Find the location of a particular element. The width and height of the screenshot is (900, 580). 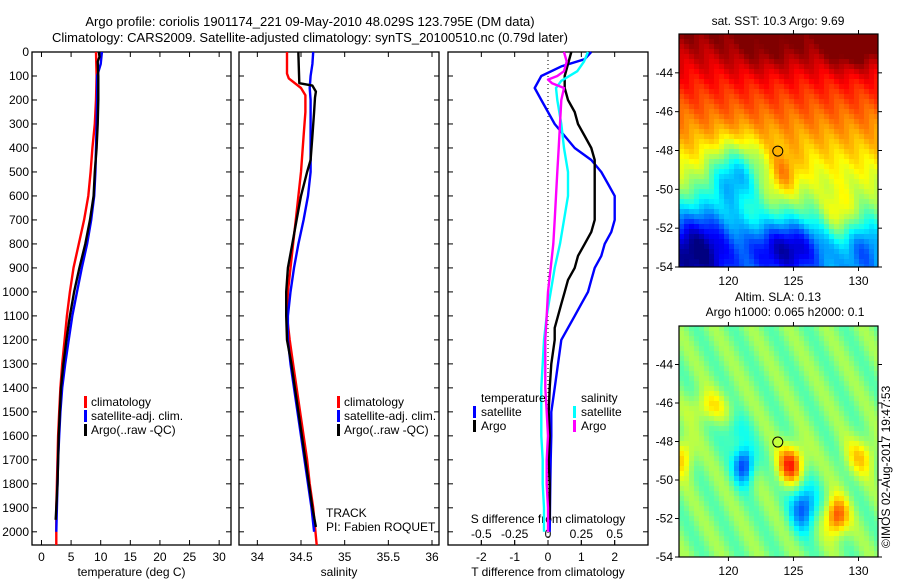

map-y-tick-label: -50 is located at coordinates (665, 189).